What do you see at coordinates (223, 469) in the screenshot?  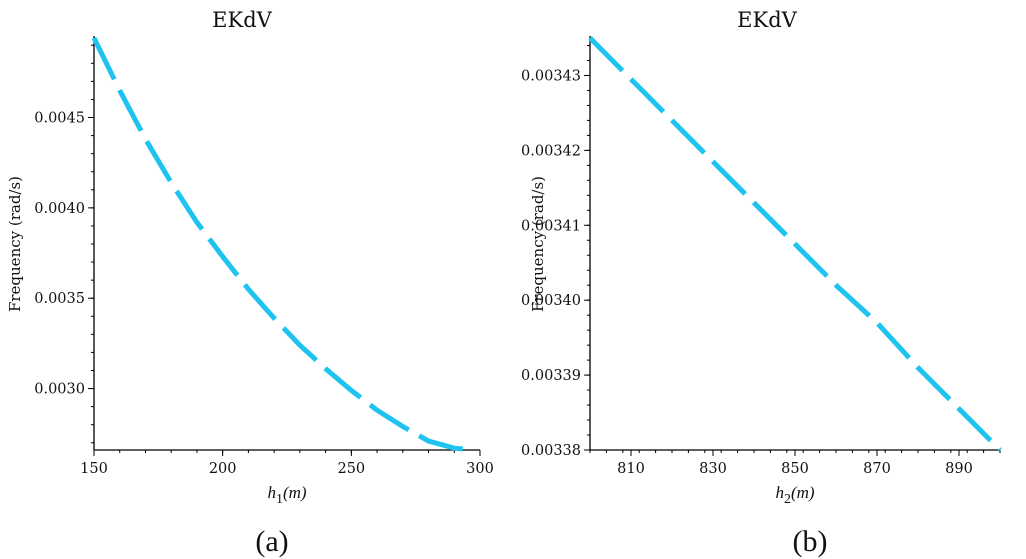 I see `x-tick-label: 200` at bounding box center [223, 469].